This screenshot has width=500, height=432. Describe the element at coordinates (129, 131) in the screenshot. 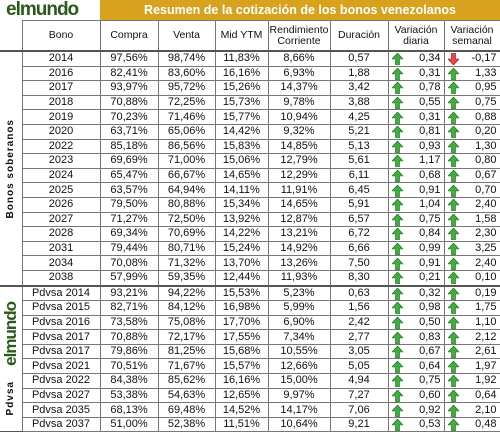

I see `cell: 63,71%` at that location.